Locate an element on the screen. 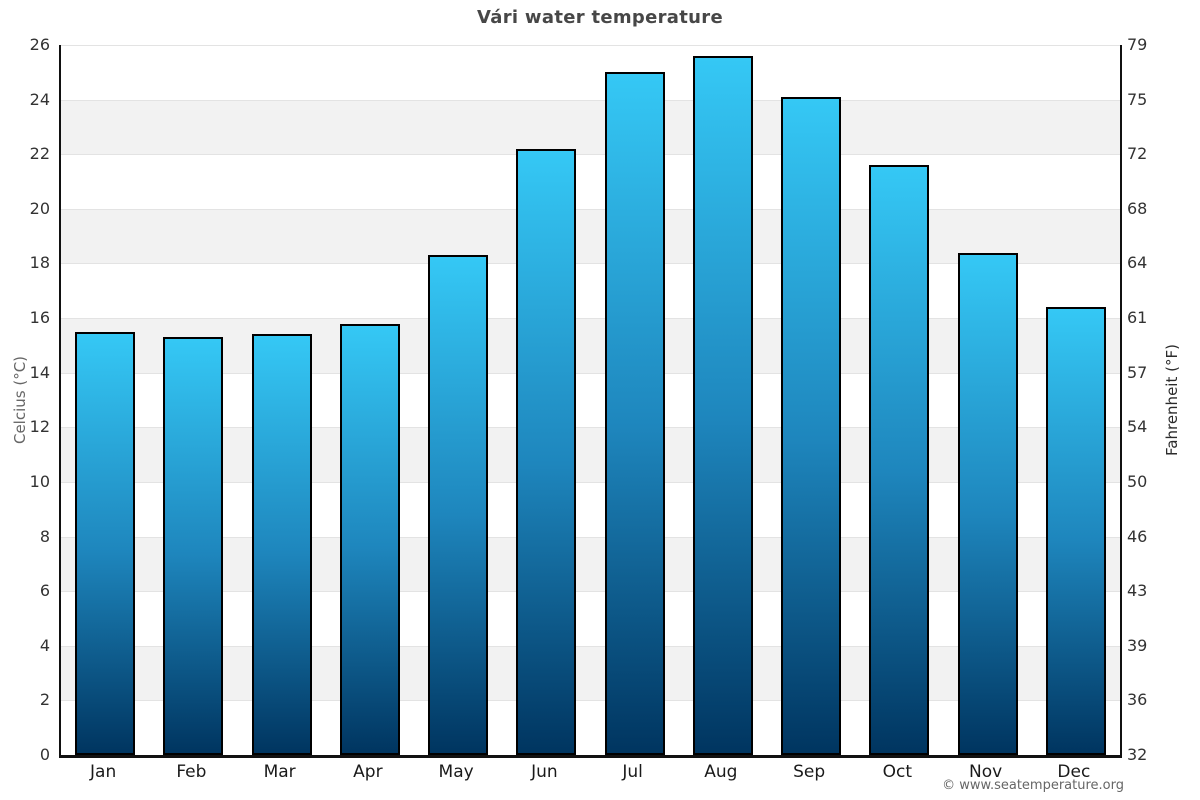 The height and width of the screenshot is (800, 1200). ytick-celsius-22: 22 is located at coordinates (39, 154).